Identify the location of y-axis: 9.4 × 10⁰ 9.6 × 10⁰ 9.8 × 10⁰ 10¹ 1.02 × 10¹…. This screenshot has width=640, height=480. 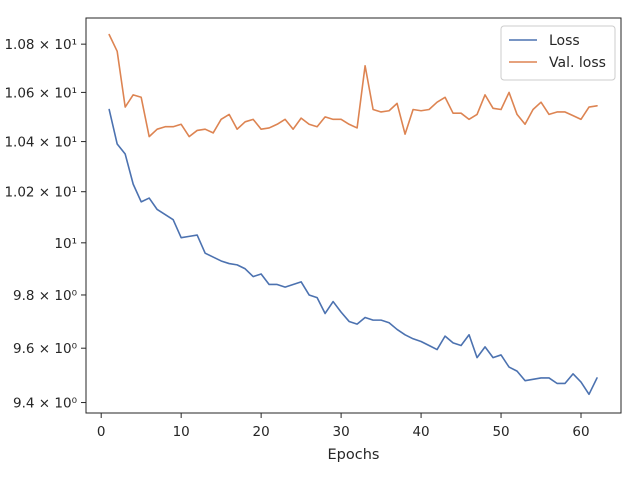
(45, 224).